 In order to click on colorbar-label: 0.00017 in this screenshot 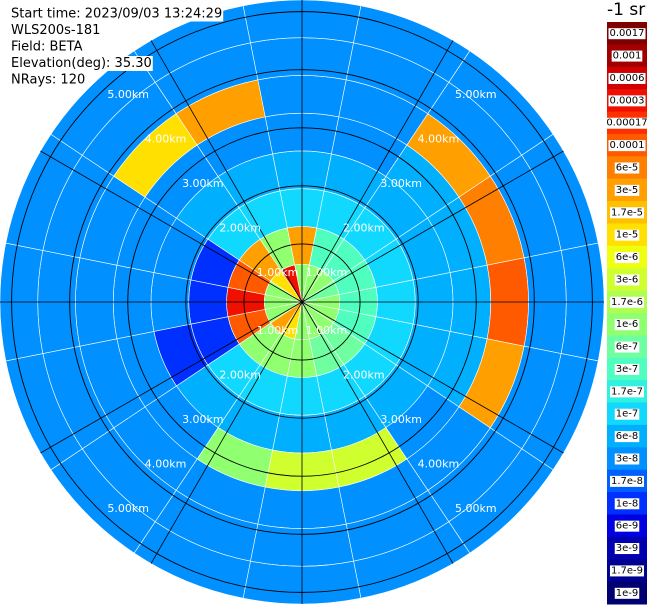, I will do `click(626, 123)`.